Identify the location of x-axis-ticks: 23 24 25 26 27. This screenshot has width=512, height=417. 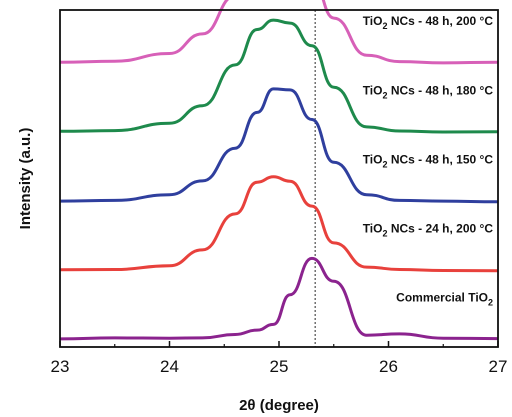
(279, 358).